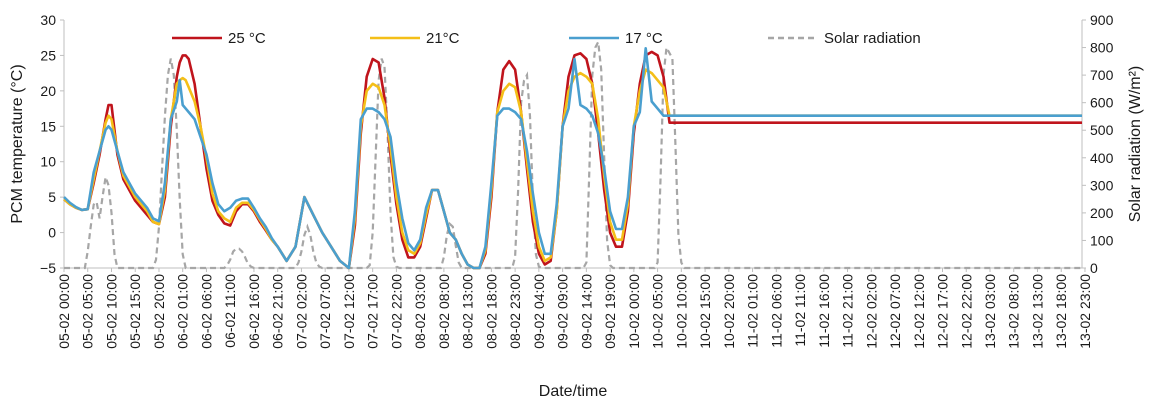  I want to click on x-tick-label: 13-02 08:00, so click(1014, 311).